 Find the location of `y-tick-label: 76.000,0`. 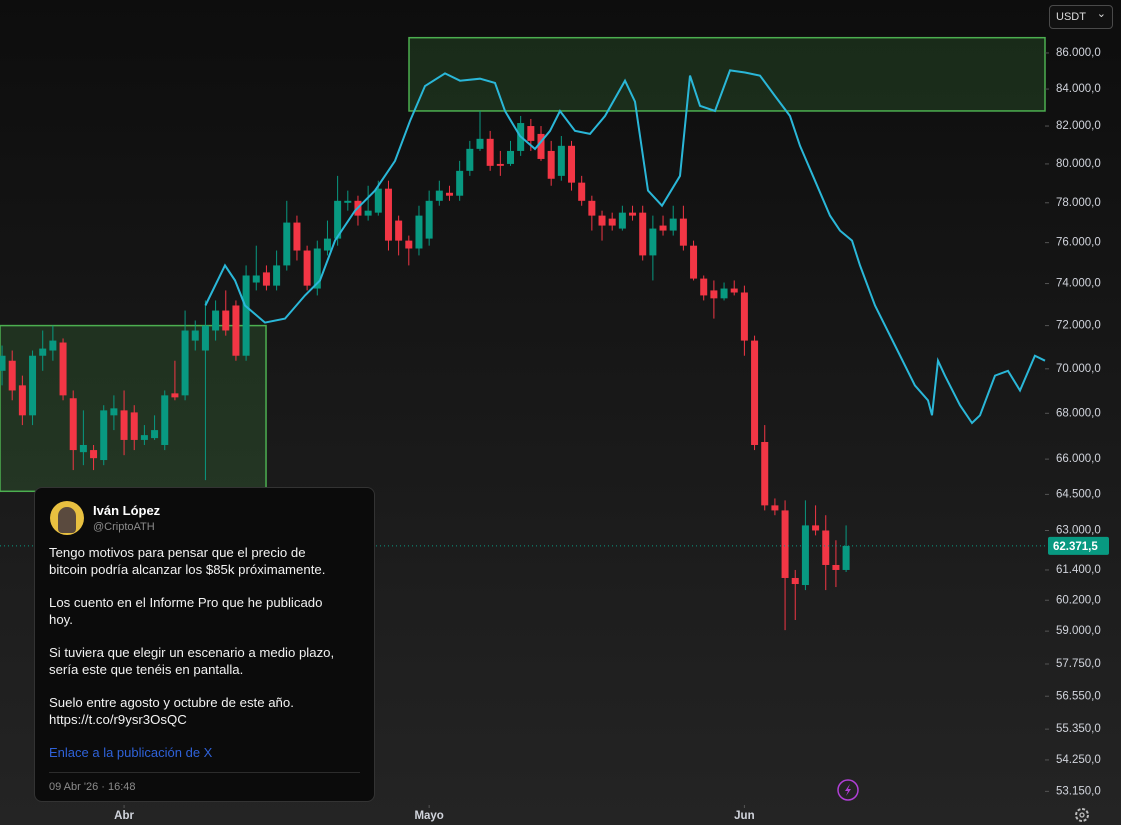

y-tick-label: 76.000,0 is located at coordinates (1078, 243).